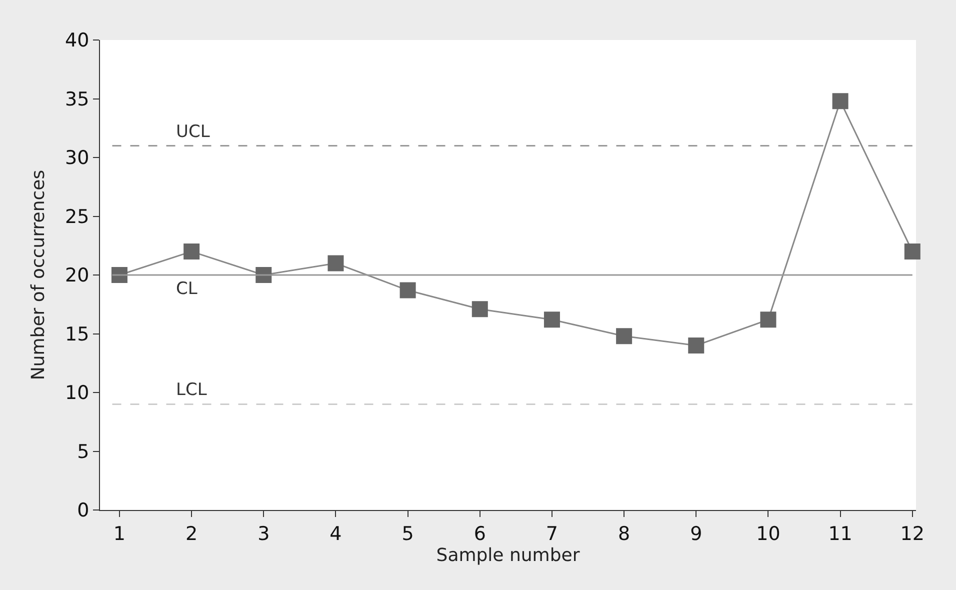 The width and height of the screenshot is (956, 590). Describe the element at coordinates (624, 533) in the screenshot. I see `x-tick-label: 8` at that location.